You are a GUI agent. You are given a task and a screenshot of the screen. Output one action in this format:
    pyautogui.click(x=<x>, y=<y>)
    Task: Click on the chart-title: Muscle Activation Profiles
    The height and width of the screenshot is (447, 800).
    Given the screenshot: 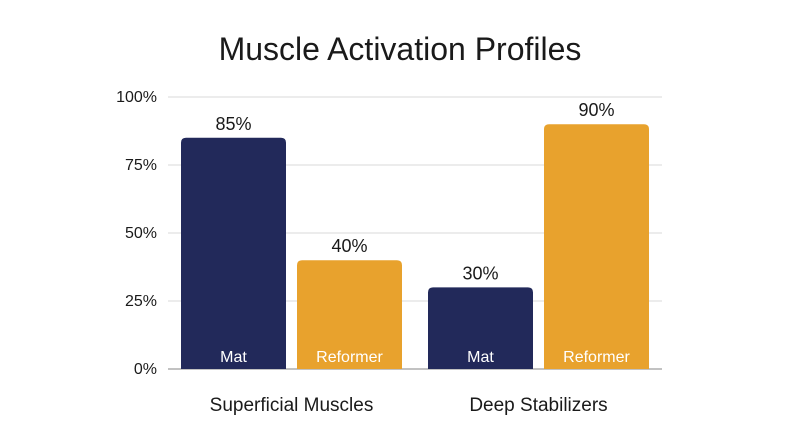 What is the action you would take?
    pyautogui.click(x=400, y=49)
    